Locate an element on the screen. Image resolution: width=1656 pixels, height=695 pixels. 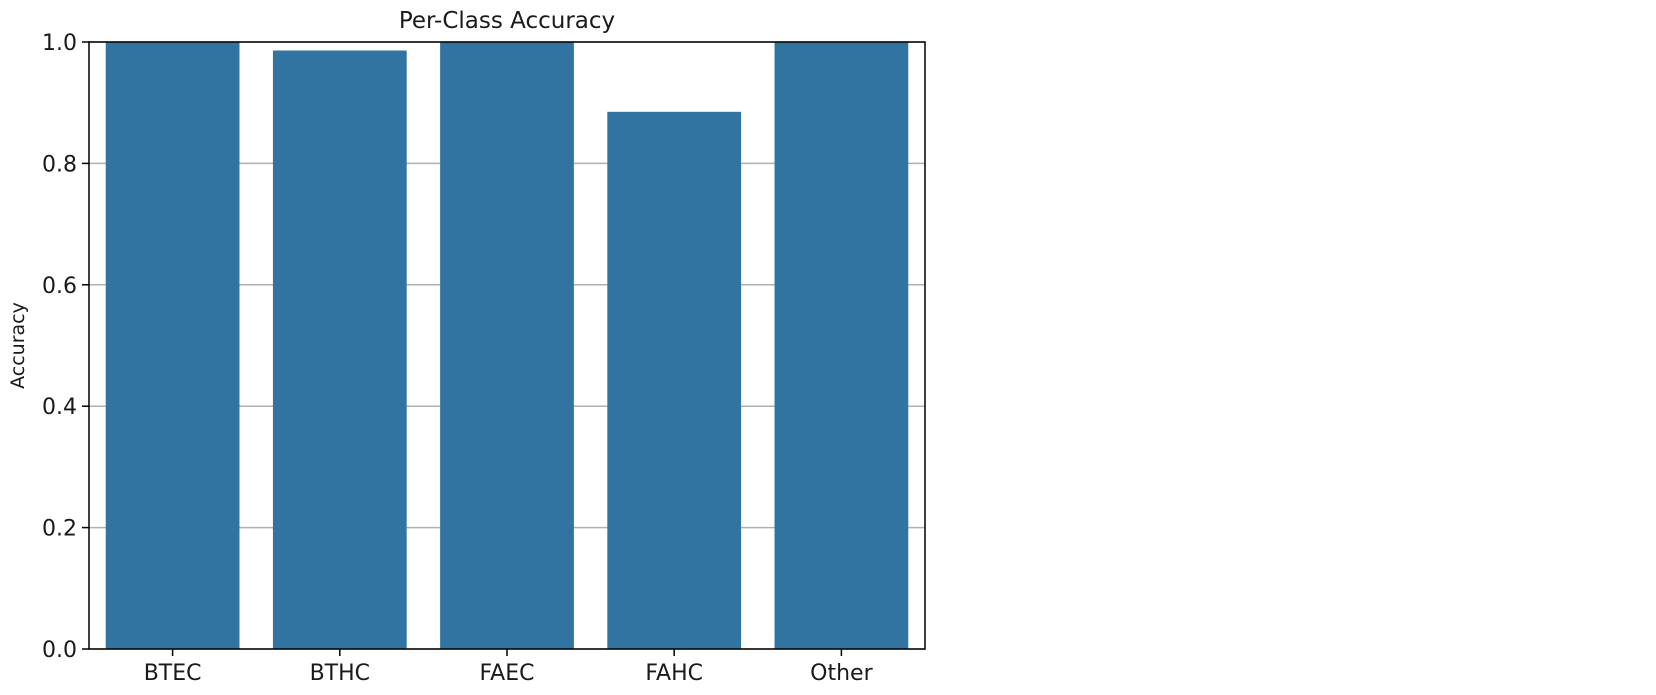
chart-title: Per-Class Accuracy is located at coordinates (507, 21).